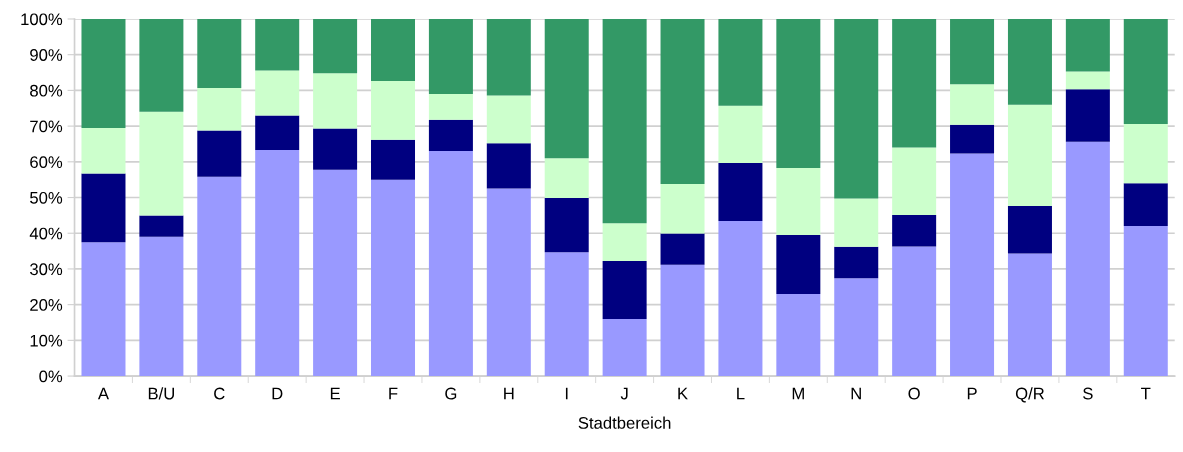  I want to click on y-tick-label: 20%, so click(46, 305).